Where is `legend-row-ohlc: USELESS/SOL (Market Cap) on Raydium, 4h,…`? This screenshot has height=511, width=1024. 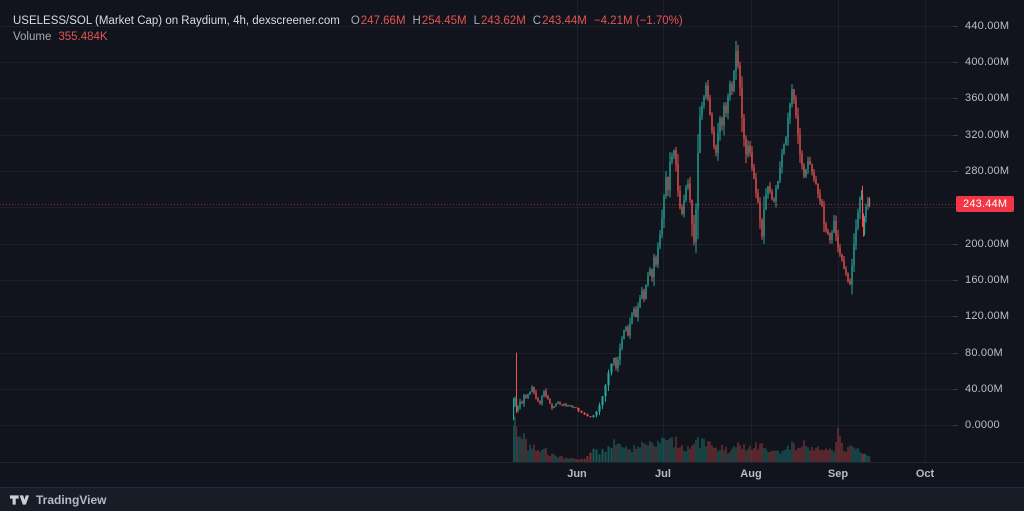 legend-row-ohlc: USELESS/SOL (Market Cap) on Raydium, 4h,… is located at coordinates (348, 21).